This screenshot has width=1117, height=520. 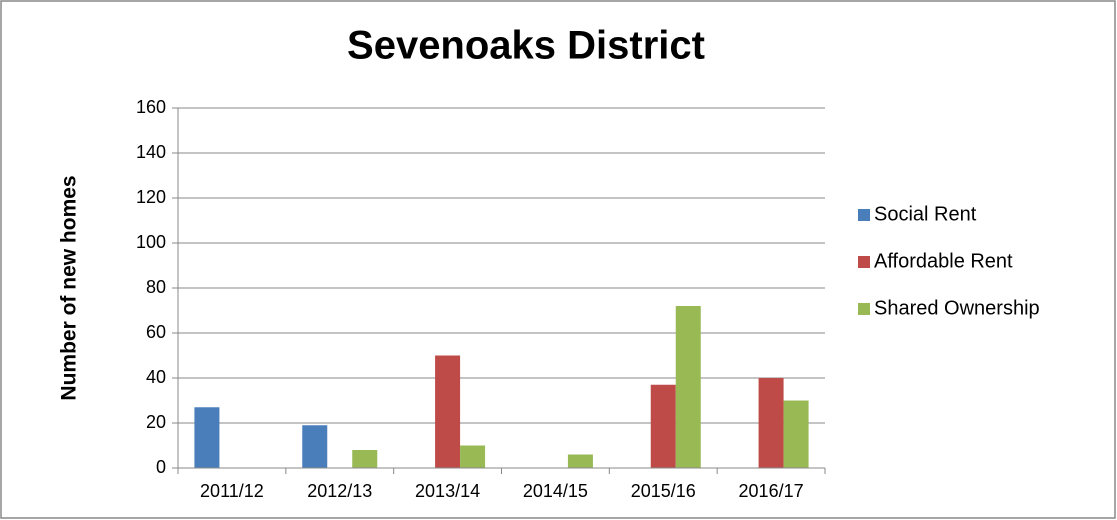 I want to click on y-tick-label: 40, so click(x=156, y=377).